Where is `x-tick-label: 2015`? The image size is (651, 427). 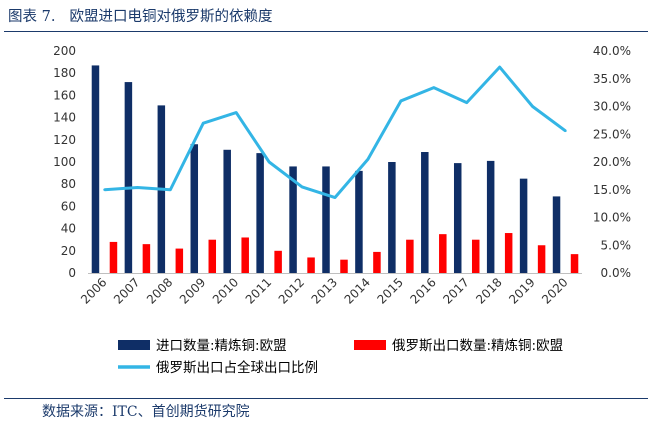 x-tick-label: 2015 is located at coordinates (389, 290).